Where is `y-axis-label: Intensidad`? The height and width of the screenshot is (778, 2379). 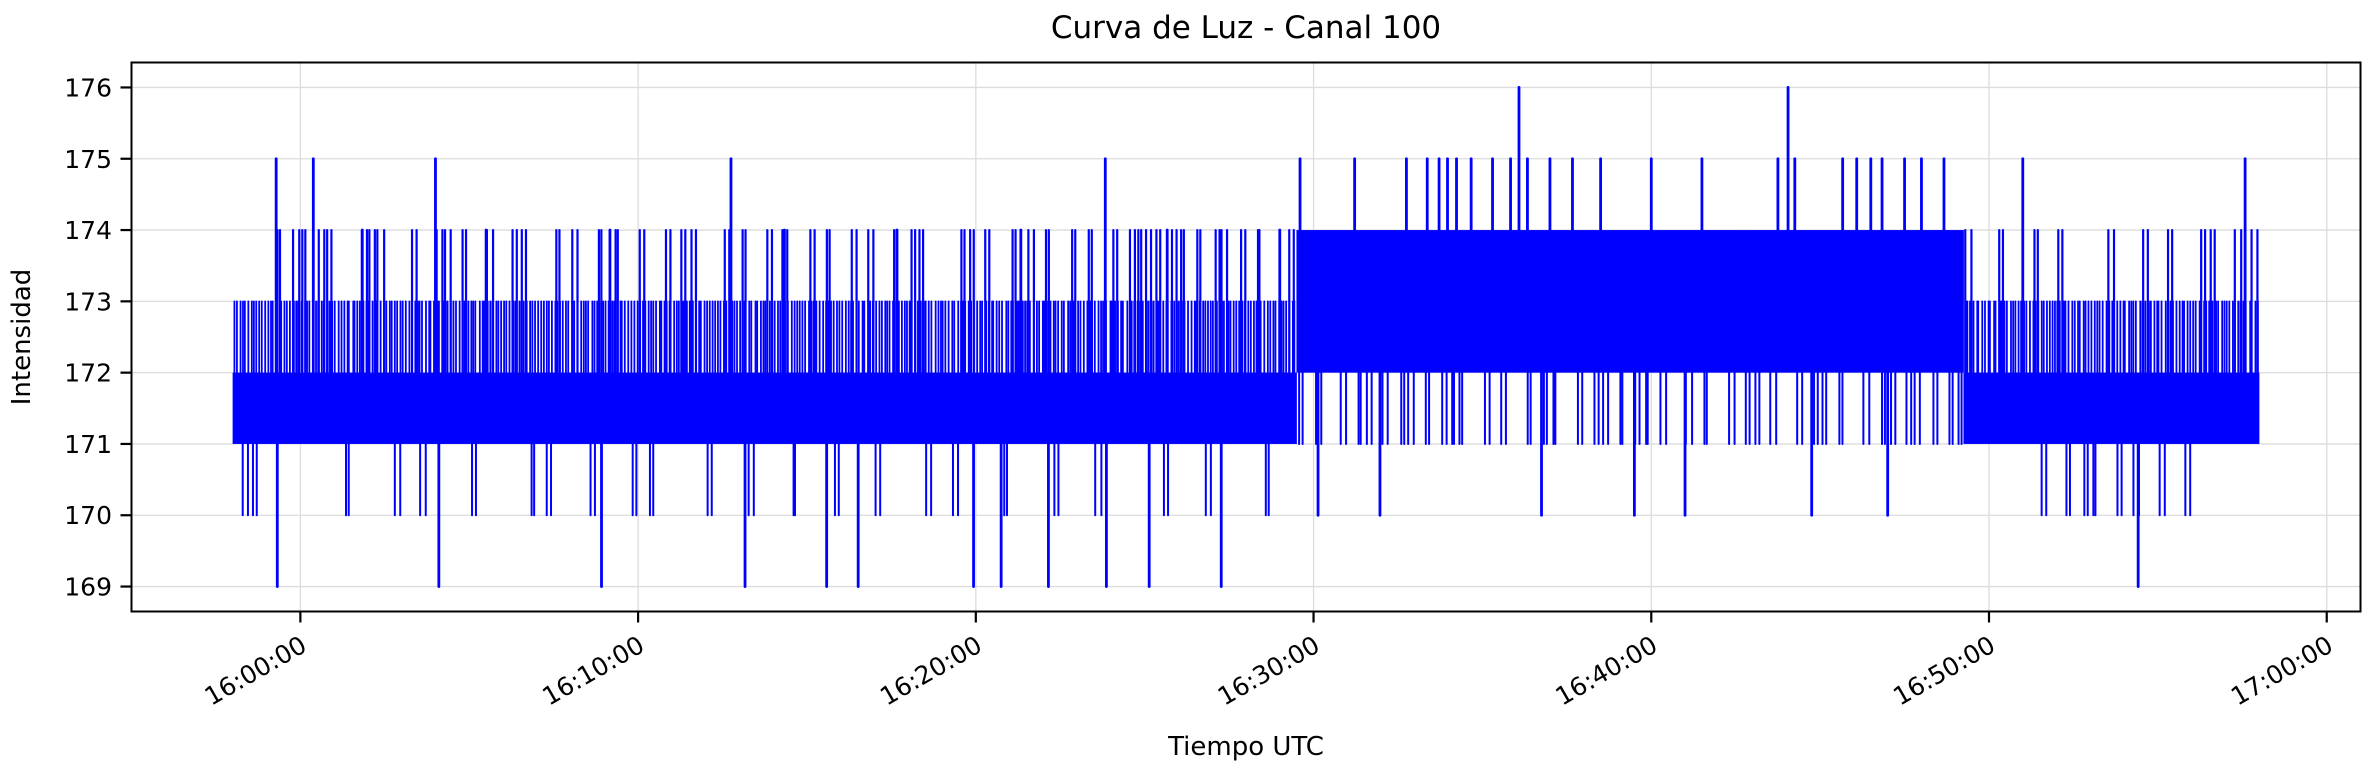 y-axis-label: Intensidad is located at coordinates (22, 337).